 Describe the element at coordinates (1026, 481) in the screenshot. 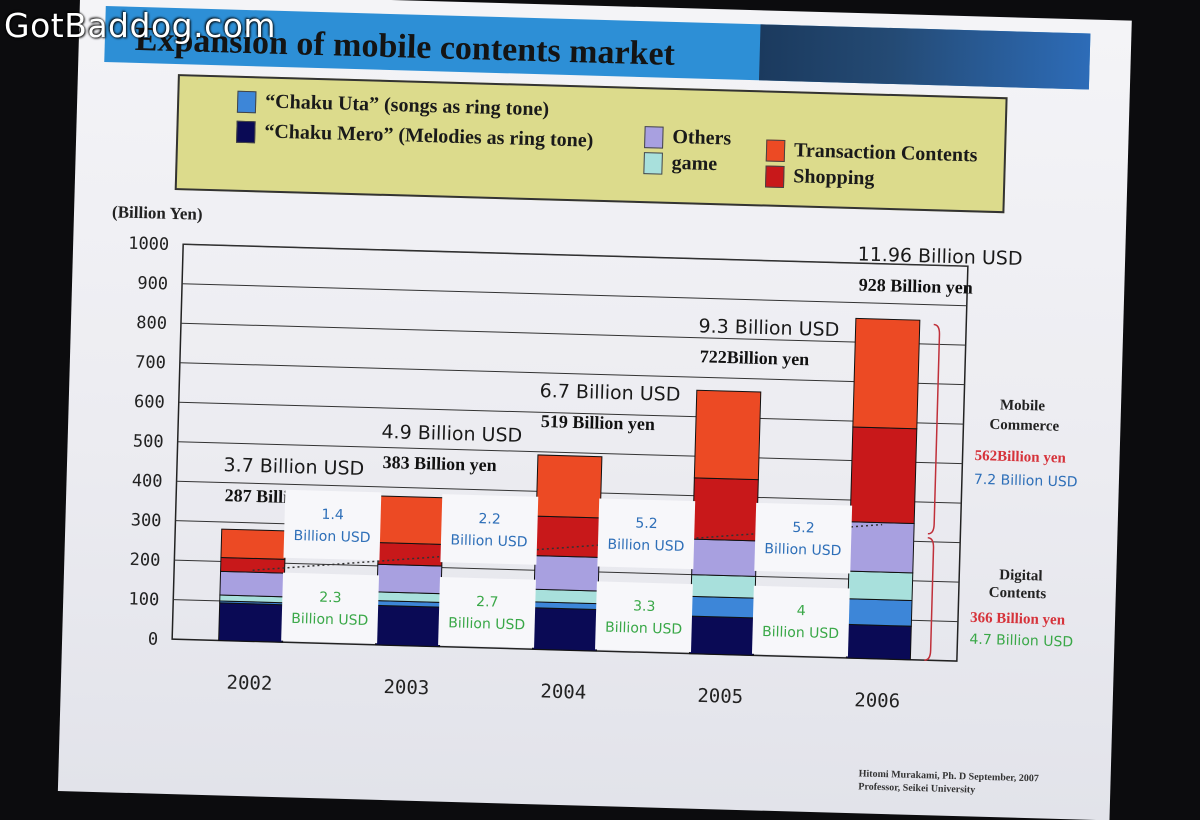

I see `mobile-commerce-usd: 7.2 Billion USD` at that location.